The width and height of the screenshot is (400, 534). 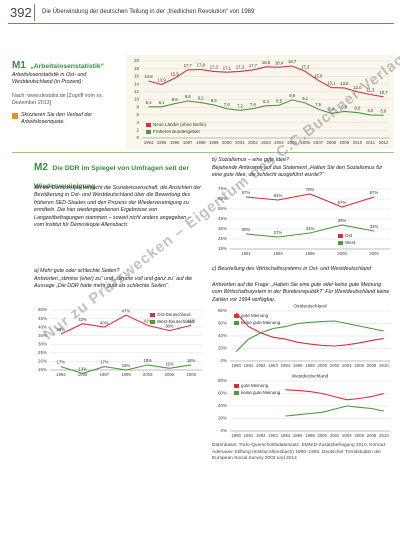 What do you see at coordinates (137, 76) in the screenshot?
I see `y-tick-label: 16` at bounding box center [137, 76].